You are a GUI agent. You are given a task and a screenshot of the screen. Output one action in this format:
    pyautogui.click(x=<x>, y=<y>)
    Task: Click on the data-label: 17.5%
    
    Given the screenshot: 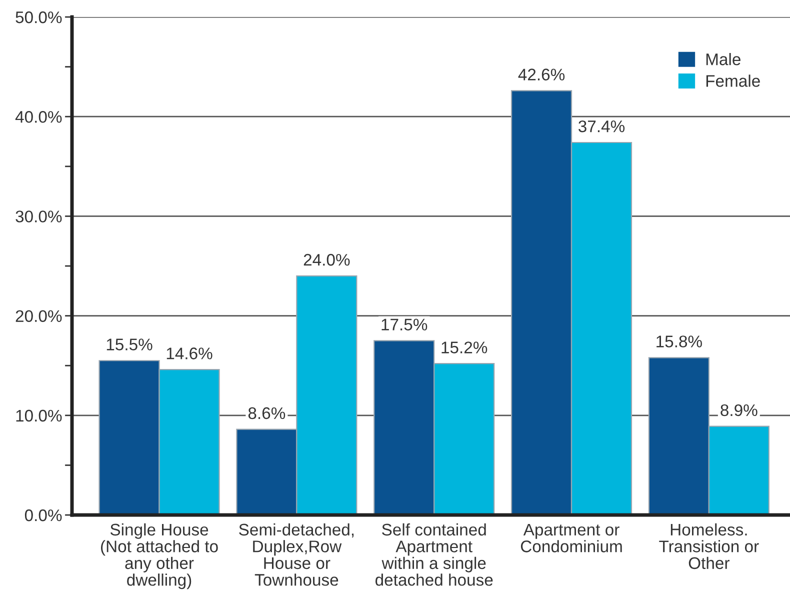 What is the action you would take?
    pyautogui.click(x=405, y=324)
    